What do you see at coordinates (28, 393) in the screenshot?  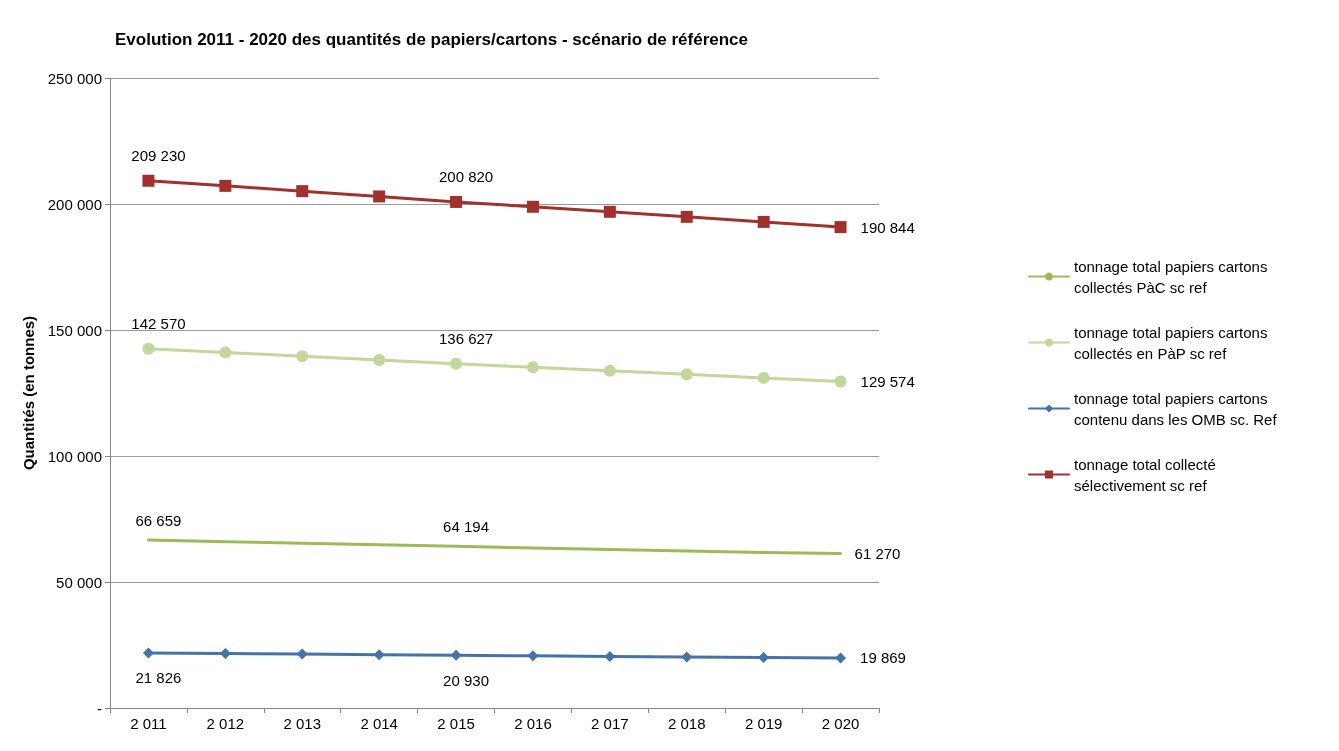 I see `y-axis-title: Quantités (en tonnes)` at bounding box center [28, 393].